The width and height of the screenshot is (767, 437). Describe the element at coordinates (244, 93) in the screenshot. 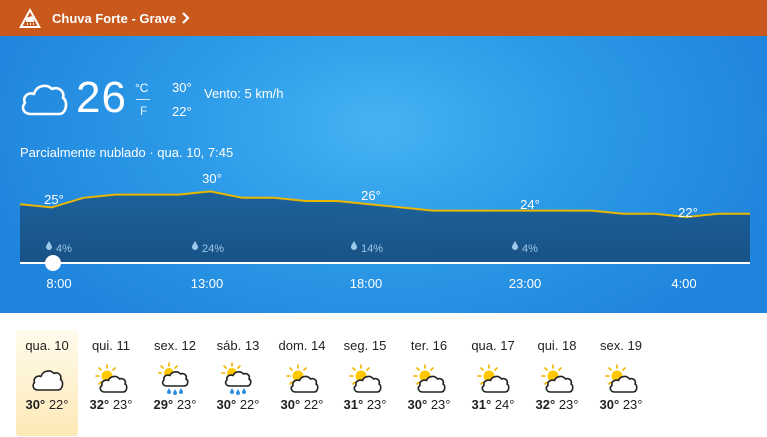

I see `wind-speed: Vento: 5 km/h` at that location.